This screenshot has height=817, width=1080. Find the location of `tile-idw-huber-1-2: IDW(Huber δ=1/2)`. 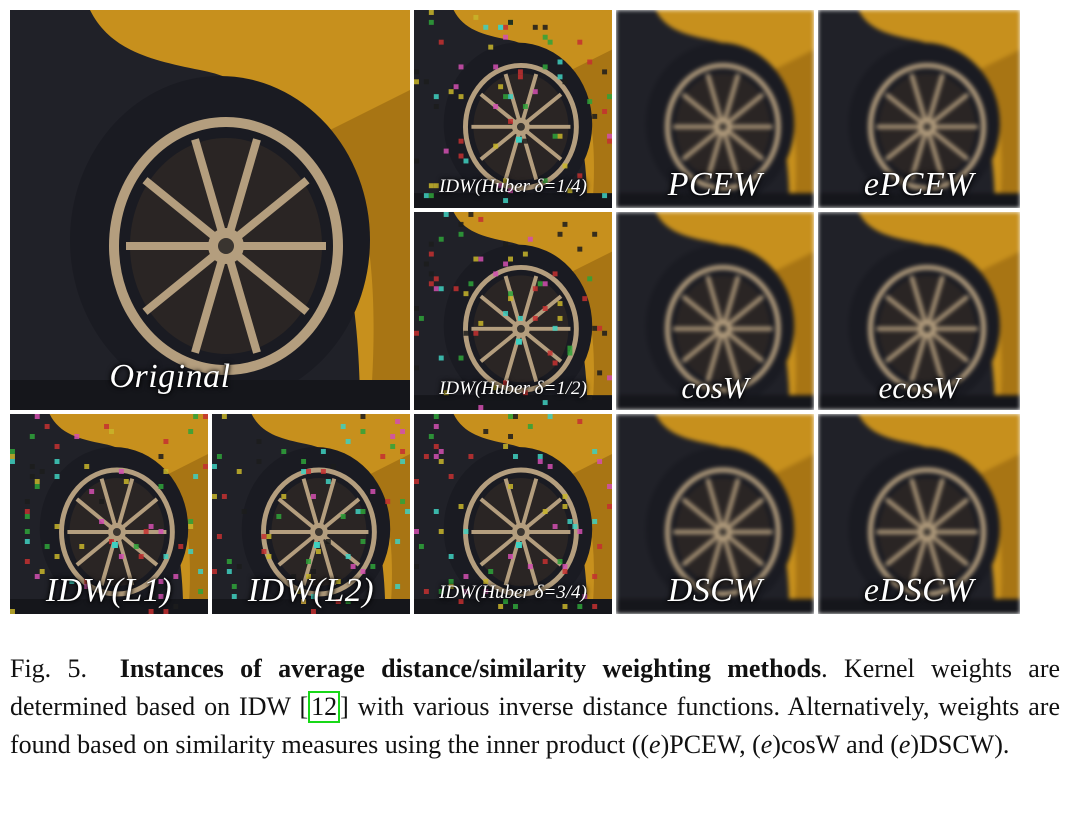

tile-idw-huber-1-2: IDW(Huber δ=1/2) is located at coordinates (513, 311).